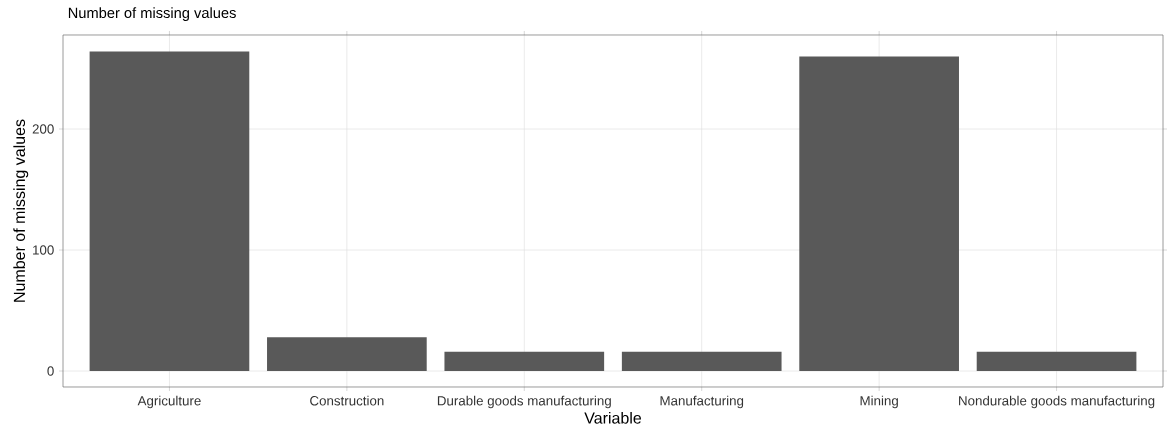 This screenshot has width=1171, height=432. I want to click on x-tick-label: Construction, so click(347, 400).